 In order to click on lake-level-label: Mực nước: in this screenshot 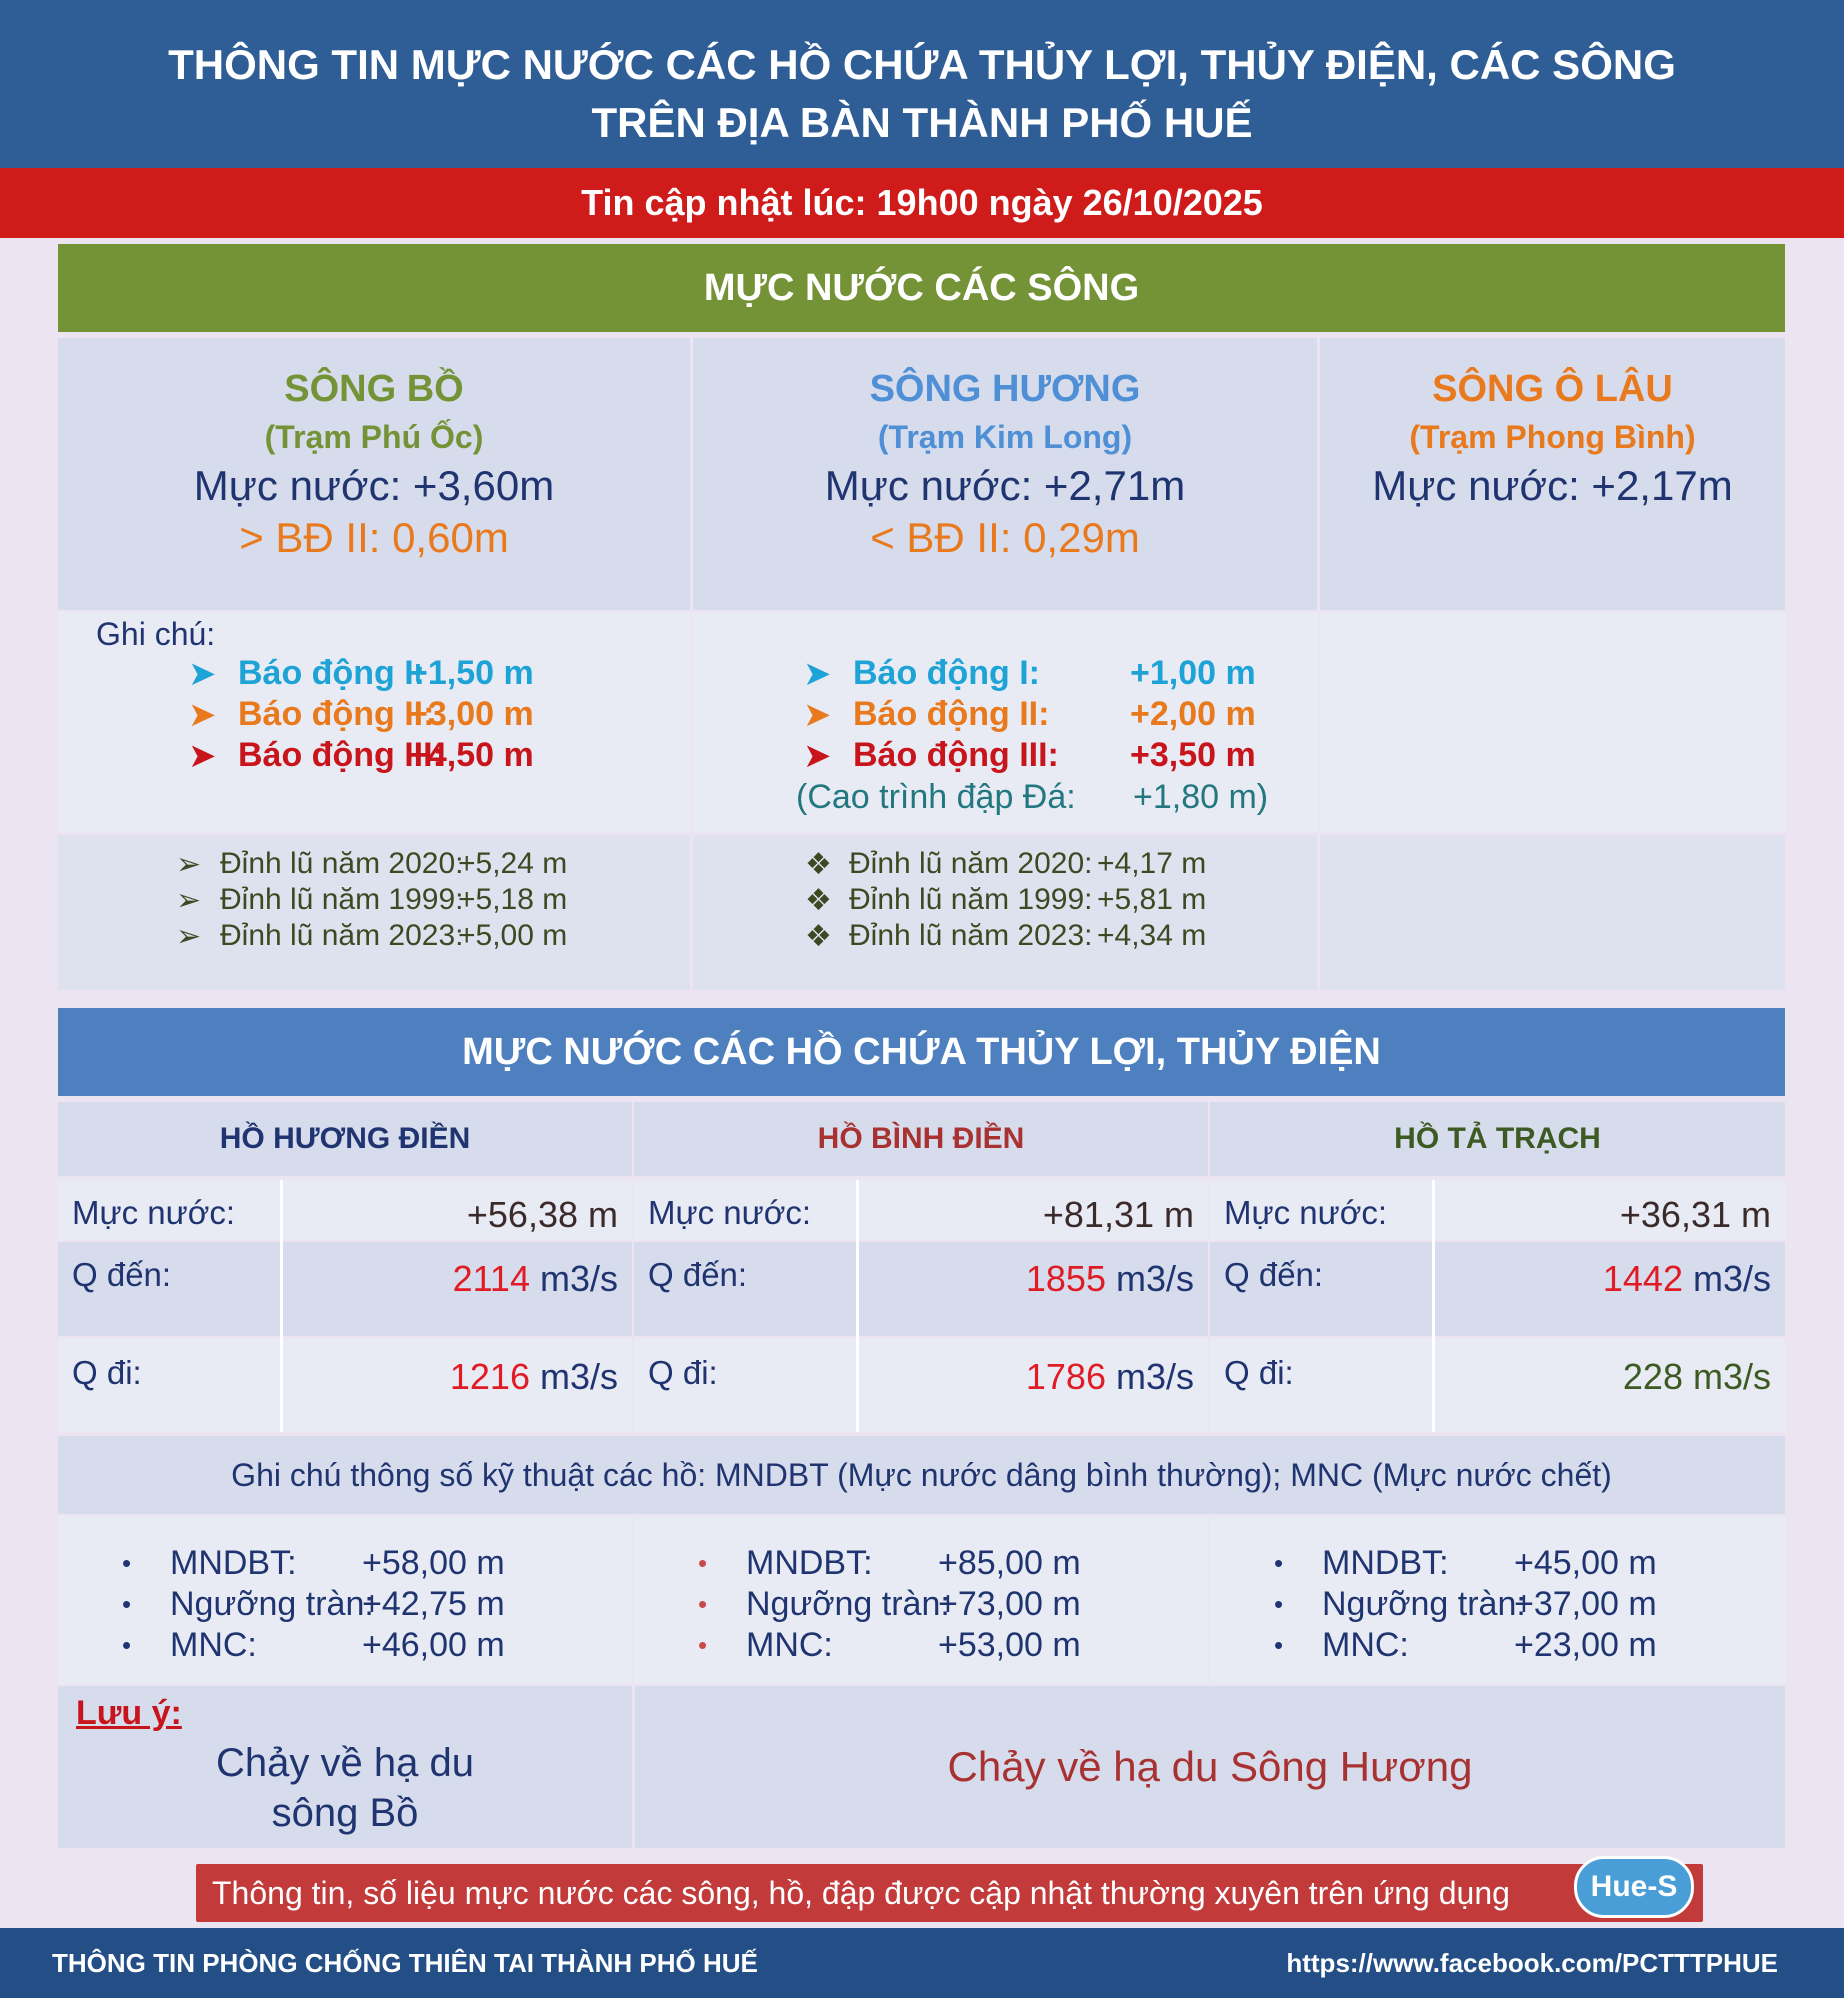, I will do `click(154, 1212)`.